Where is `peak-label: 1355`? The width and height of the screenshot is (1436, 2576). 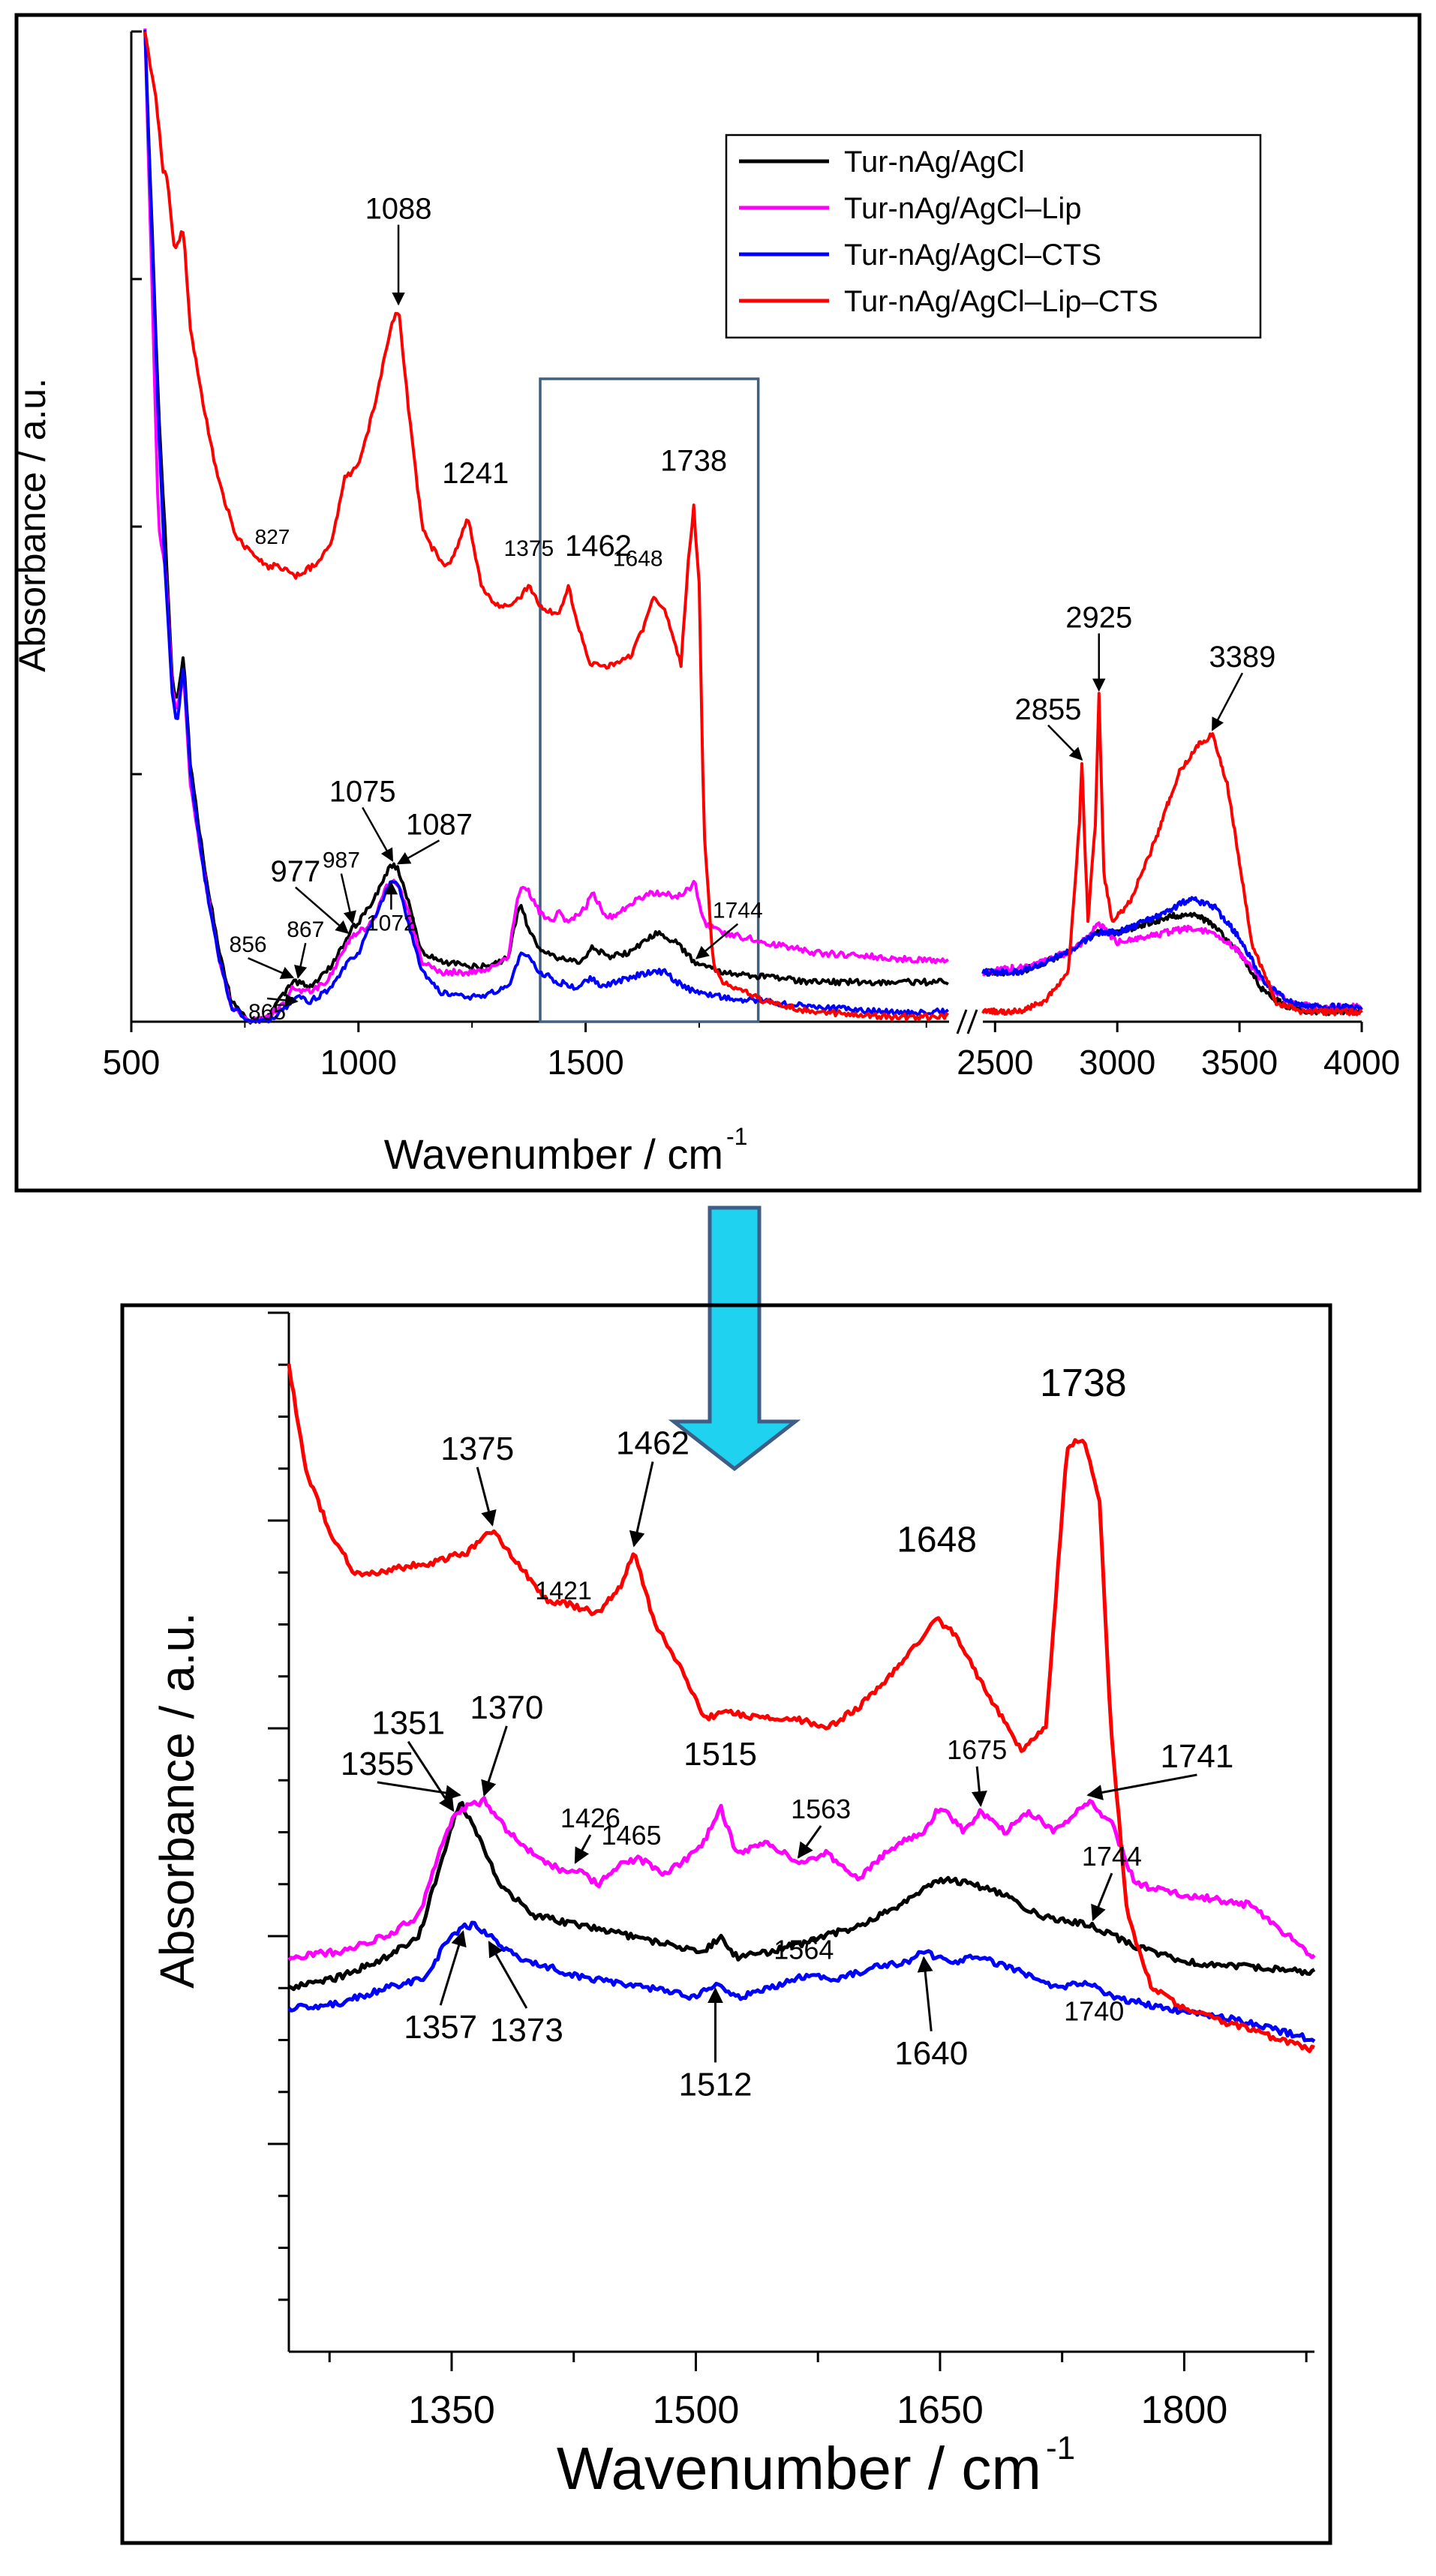
peak-label: 1355 is located at coordinates (377, 1764).